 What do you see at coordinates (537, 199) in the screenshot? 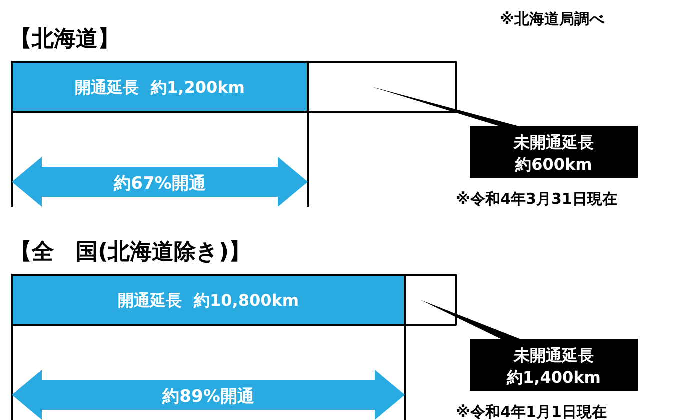
I see `text: ※令和4年3月31日現在` at bounding box center [537, 199].